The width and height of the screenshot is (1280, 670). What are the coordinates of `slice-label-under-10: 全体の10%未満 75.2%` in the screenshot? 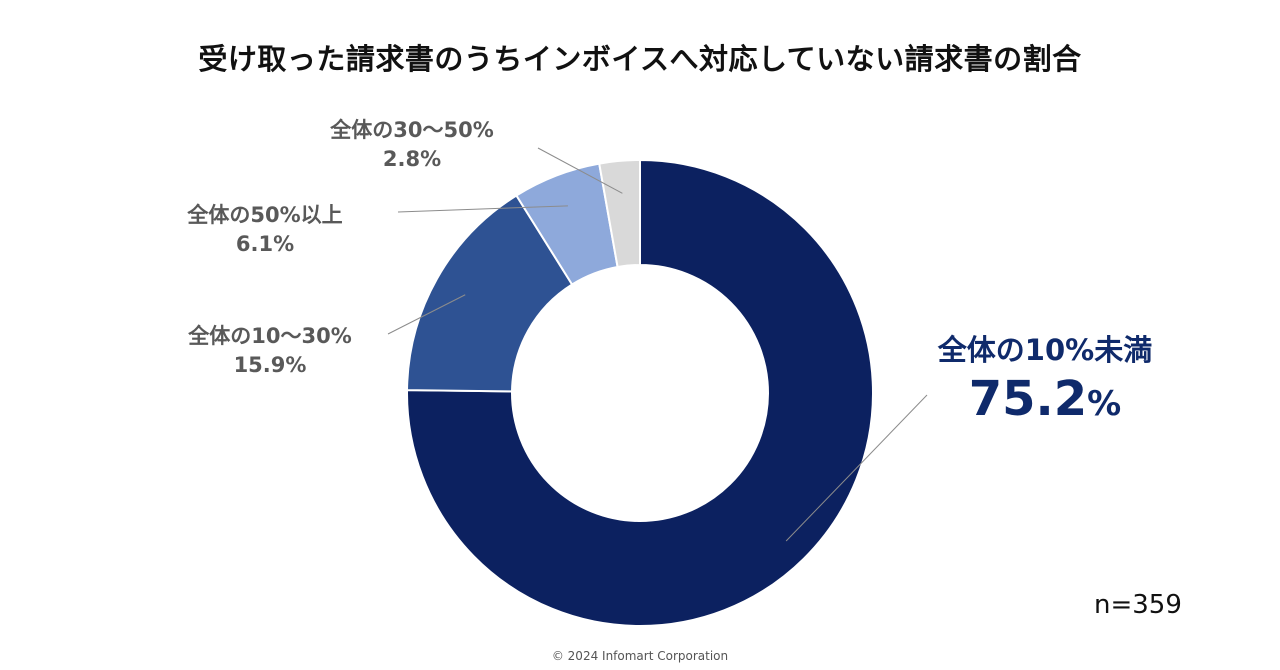 It's located at (1045, 381).